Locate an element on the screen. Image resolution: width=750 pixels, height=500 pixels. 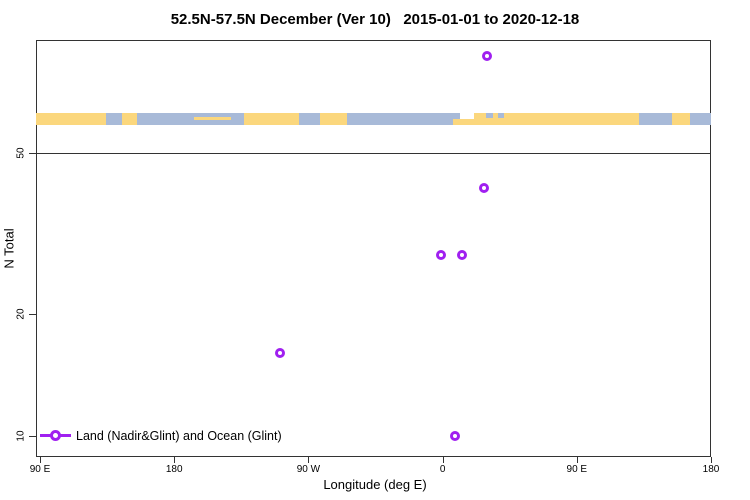
y-axis-label: N Total is located at coordinates (9, 248).